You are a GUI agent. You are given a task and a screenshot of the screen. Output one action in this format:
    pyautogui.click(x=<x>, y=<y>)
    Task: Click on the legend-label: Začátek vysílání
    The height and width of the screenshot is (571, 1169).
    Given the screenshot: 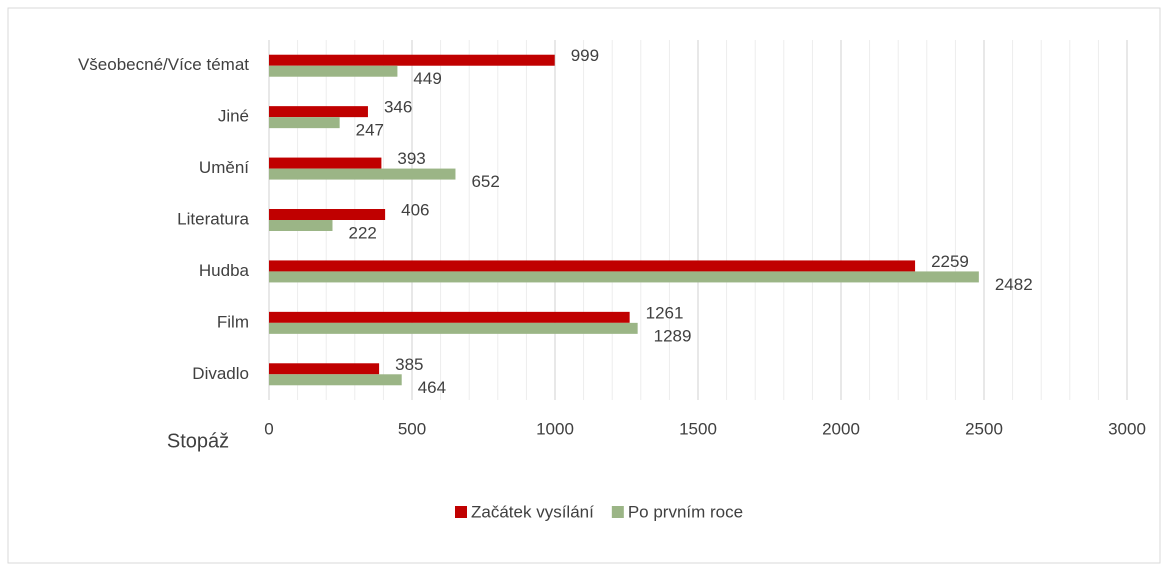 What is the action you would take?
    pyautogui.click(x=532, y=511)
    